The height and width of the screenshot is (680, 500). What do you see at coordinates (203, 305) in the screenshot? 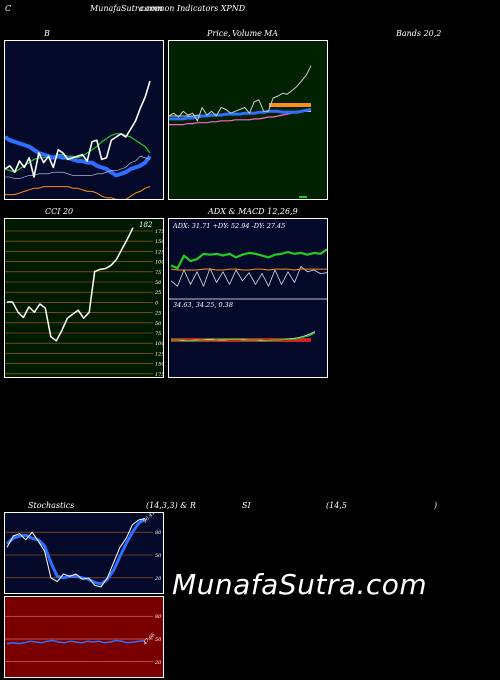
I see `macd-values-text: 34.63, 34.25, 0.38` at bounding box center [203, 305].